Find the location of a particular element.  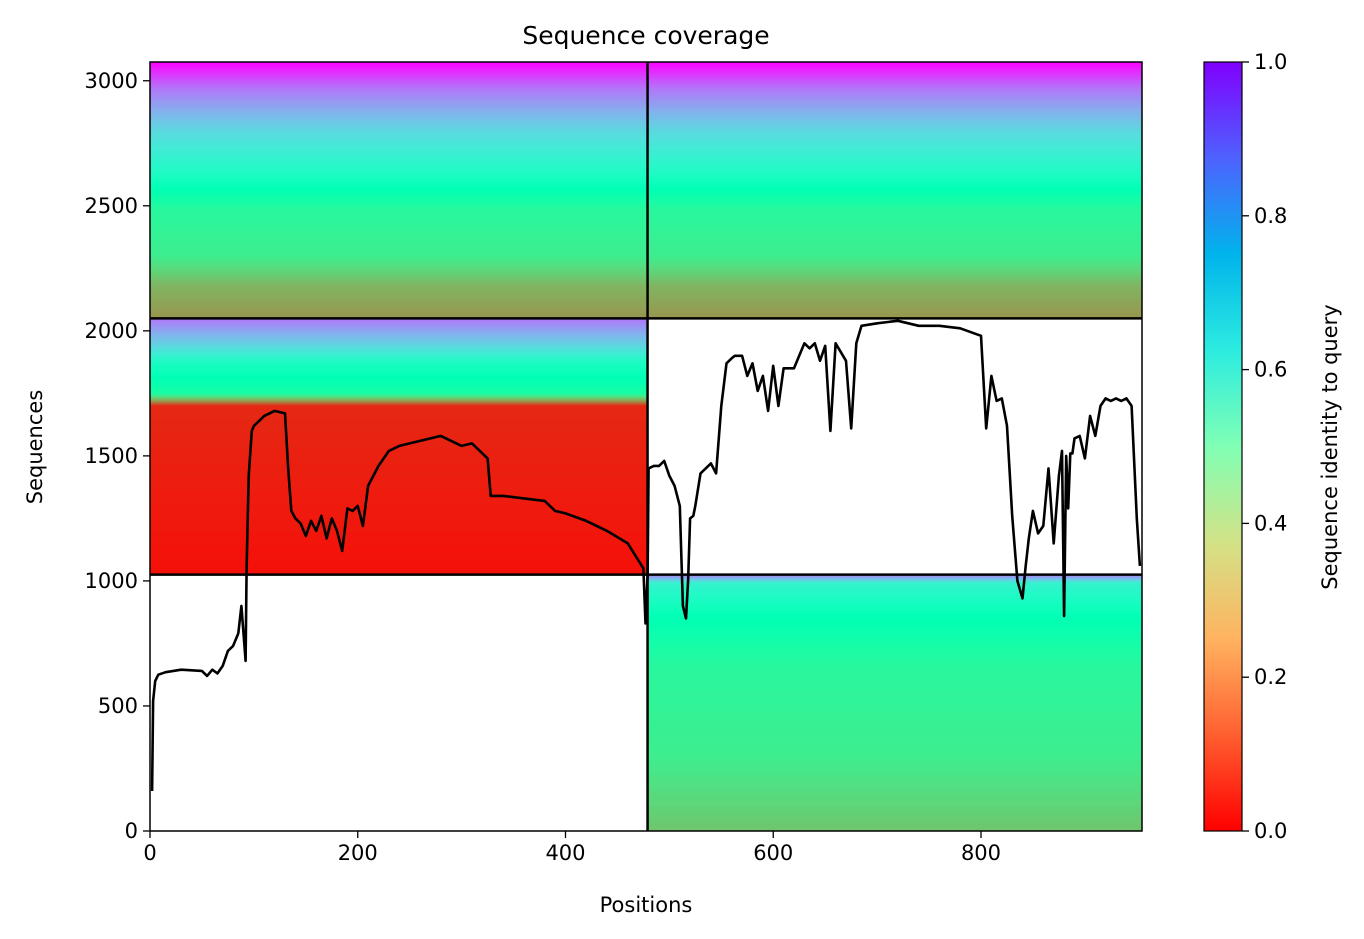

heatmap-block is located at coordinates (399, 447).